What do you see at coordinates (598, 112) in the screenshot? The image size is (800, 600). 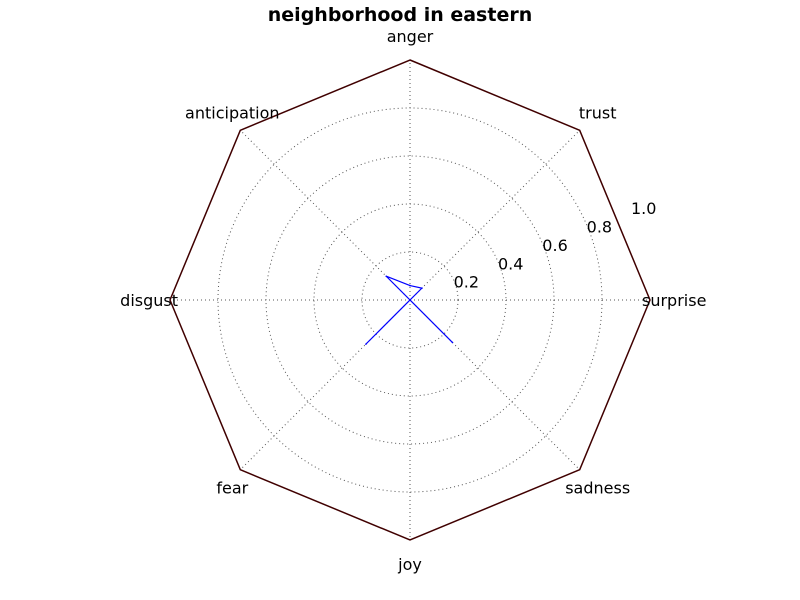 I see `axis-label-trust: trust` at bounding box center [598, 112].